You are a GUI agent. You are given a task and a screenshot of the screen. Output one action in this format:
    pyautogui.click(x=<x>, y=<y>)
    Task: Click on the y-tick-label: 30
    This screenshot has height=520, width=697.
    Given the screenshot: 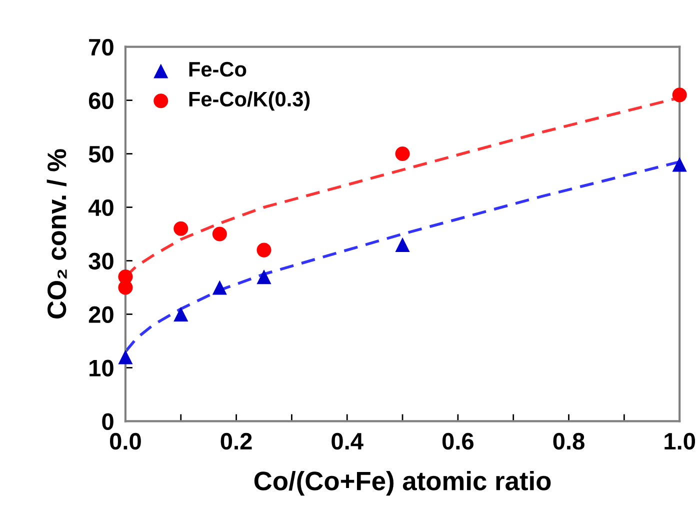 What is the action you would take?
    pyautogui.click(x=101, y=261)
    